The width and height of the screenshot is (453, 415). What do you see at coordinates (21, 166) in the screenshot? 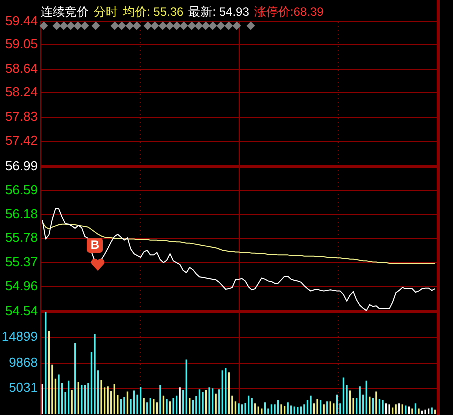
I see `y-tick-label: 56.99` at bounding box center [21, 166].